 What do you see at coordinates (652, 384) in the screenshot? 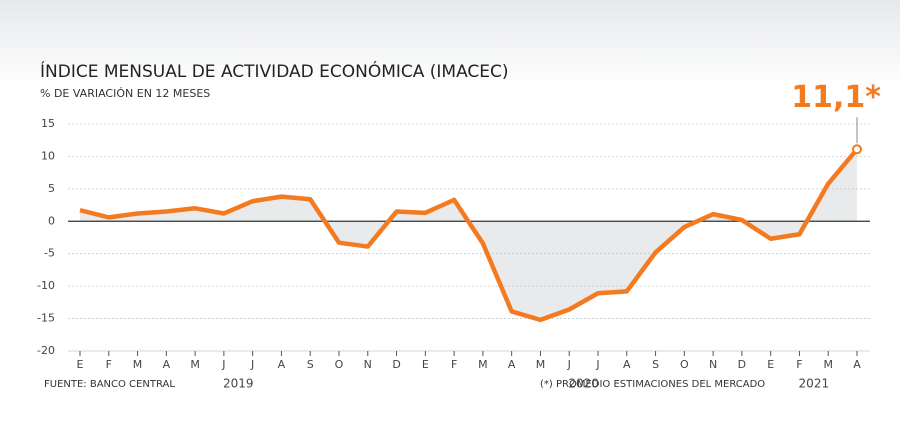
I see `note: (*) PROMEDIO ESTIMACIONES DEL MERCADO` at bounding box center [652, 384].